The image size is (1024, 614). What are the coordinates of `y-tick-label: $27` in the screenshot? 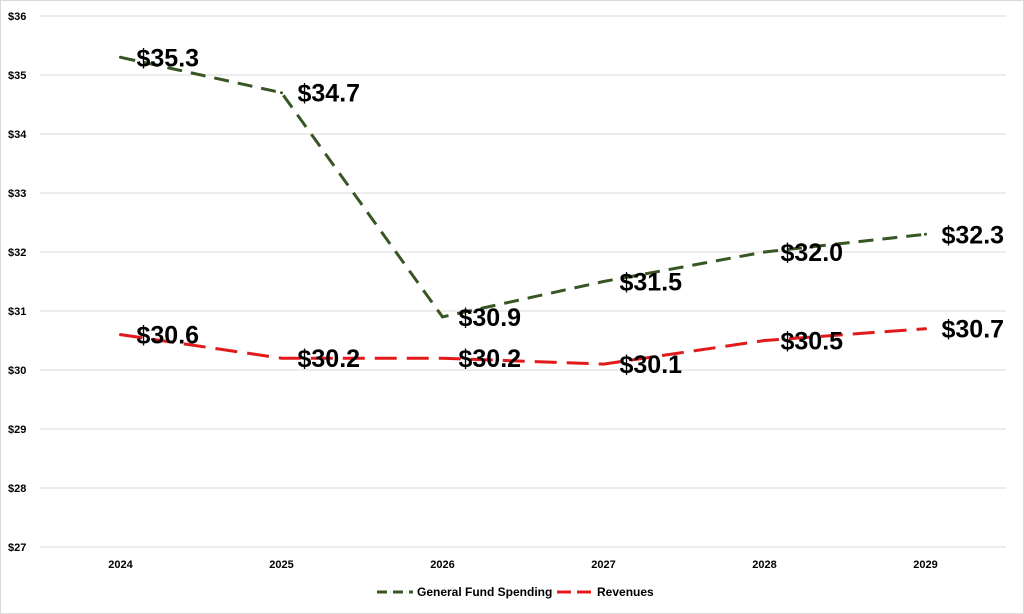 It's located at (17, 548).